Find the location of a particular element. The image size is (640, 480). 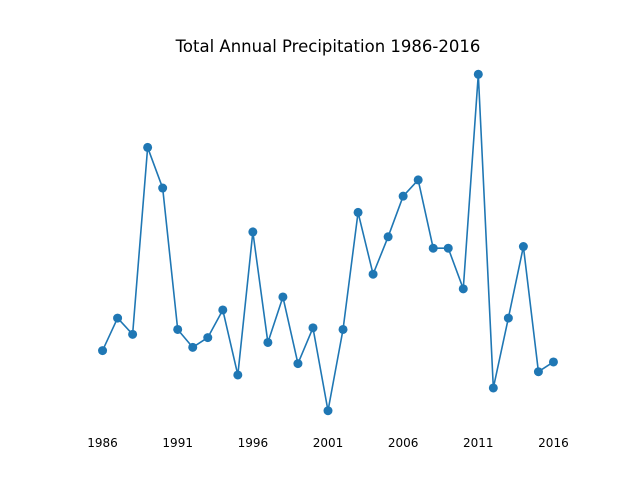

data-point-1998 is located at coordinates (283, 297).